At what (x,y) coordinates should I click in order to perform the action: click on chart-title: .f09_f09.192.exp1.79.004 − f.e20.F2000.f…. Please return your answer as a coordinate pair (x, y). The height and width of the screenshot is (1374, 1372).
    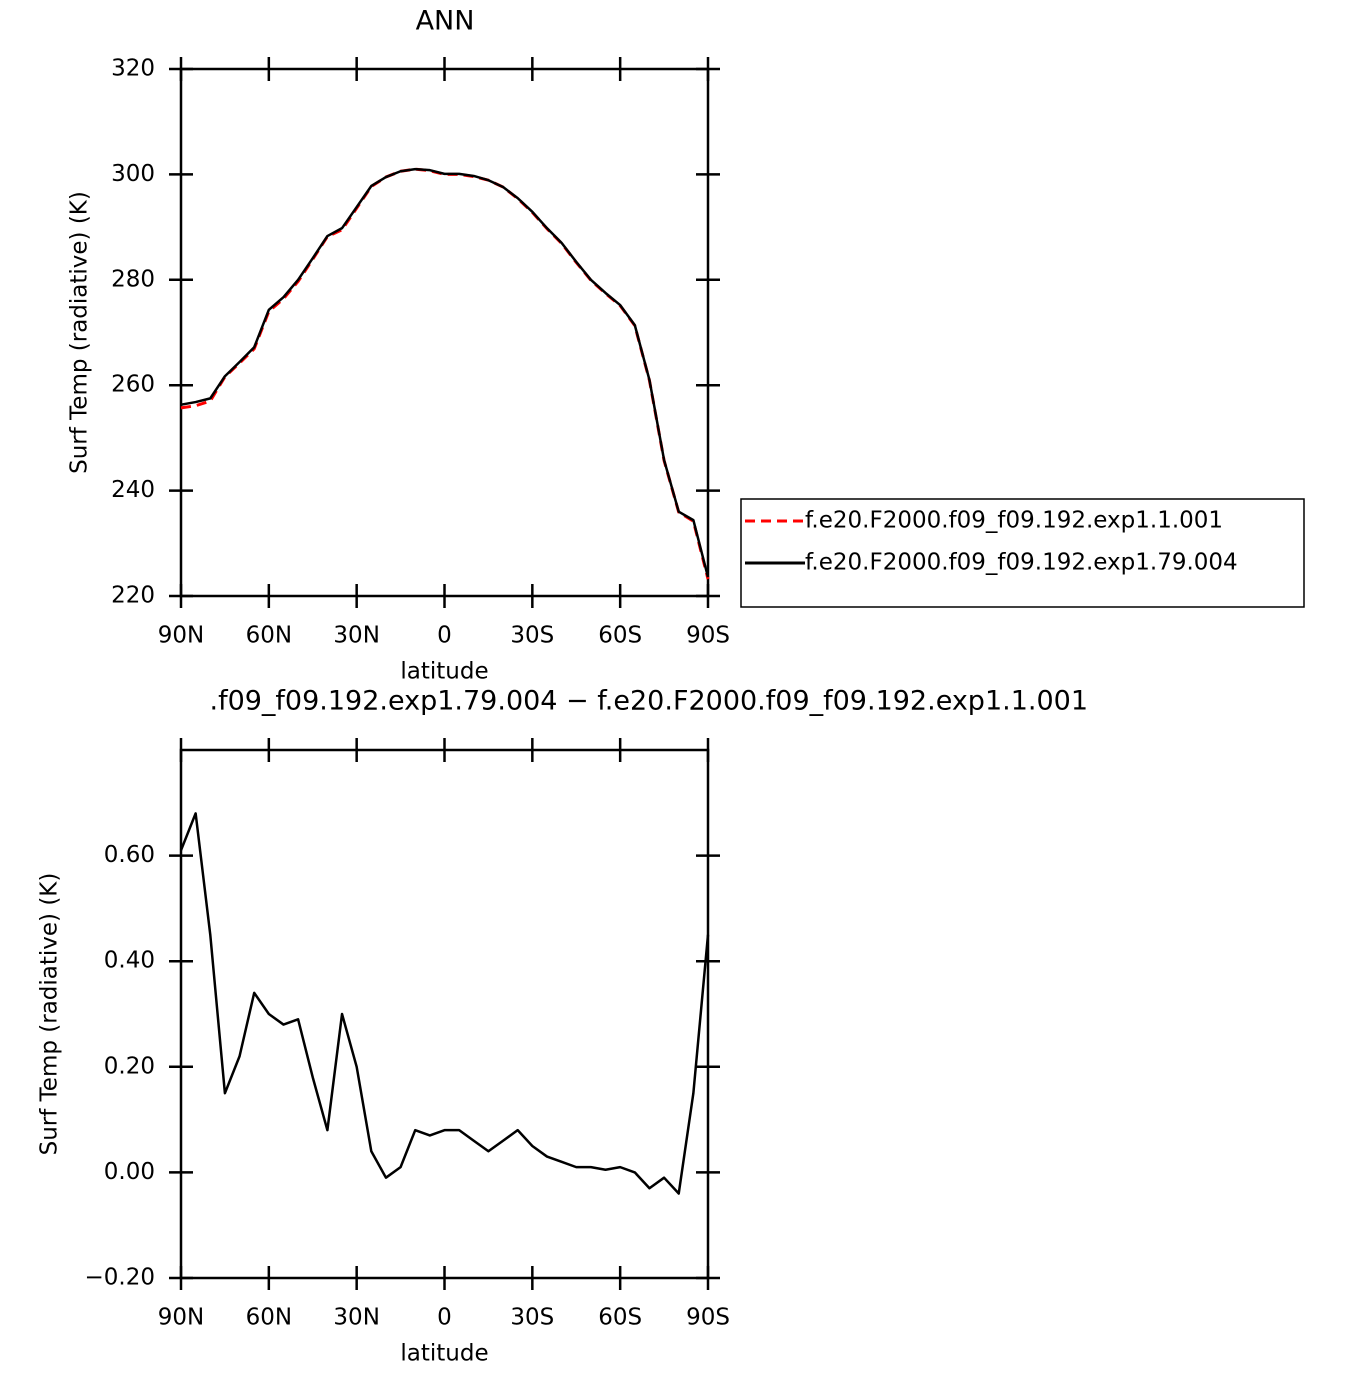
    Looking at the image, I should click on (648, 701).